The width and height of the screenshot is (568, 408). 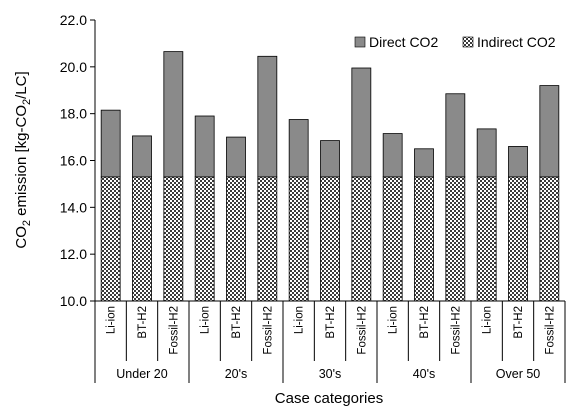 What do you see at coordinates (73, 254) in the screenshot?
I see `y-tick-label: 12.0` at bounding box center [73, 254].